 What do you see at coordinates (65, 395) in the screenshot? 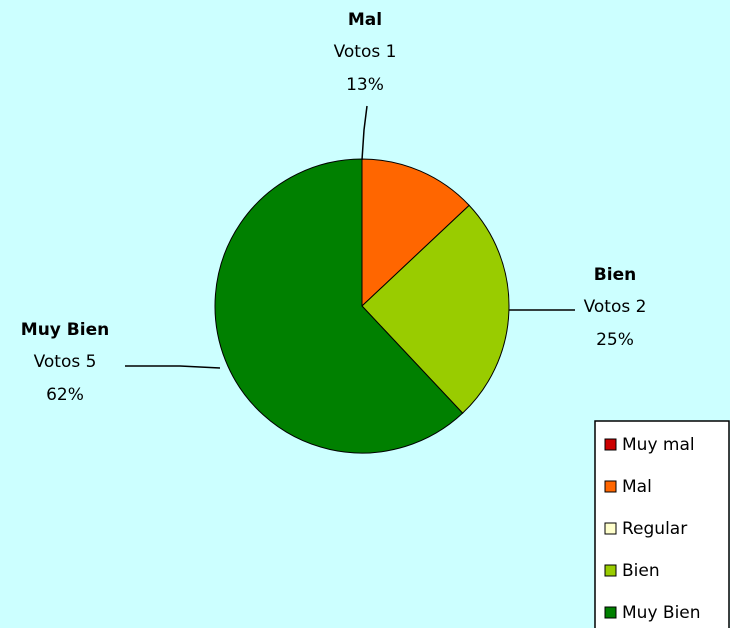
I see `slice-percent: 62%` at bounding box center [65, 395].